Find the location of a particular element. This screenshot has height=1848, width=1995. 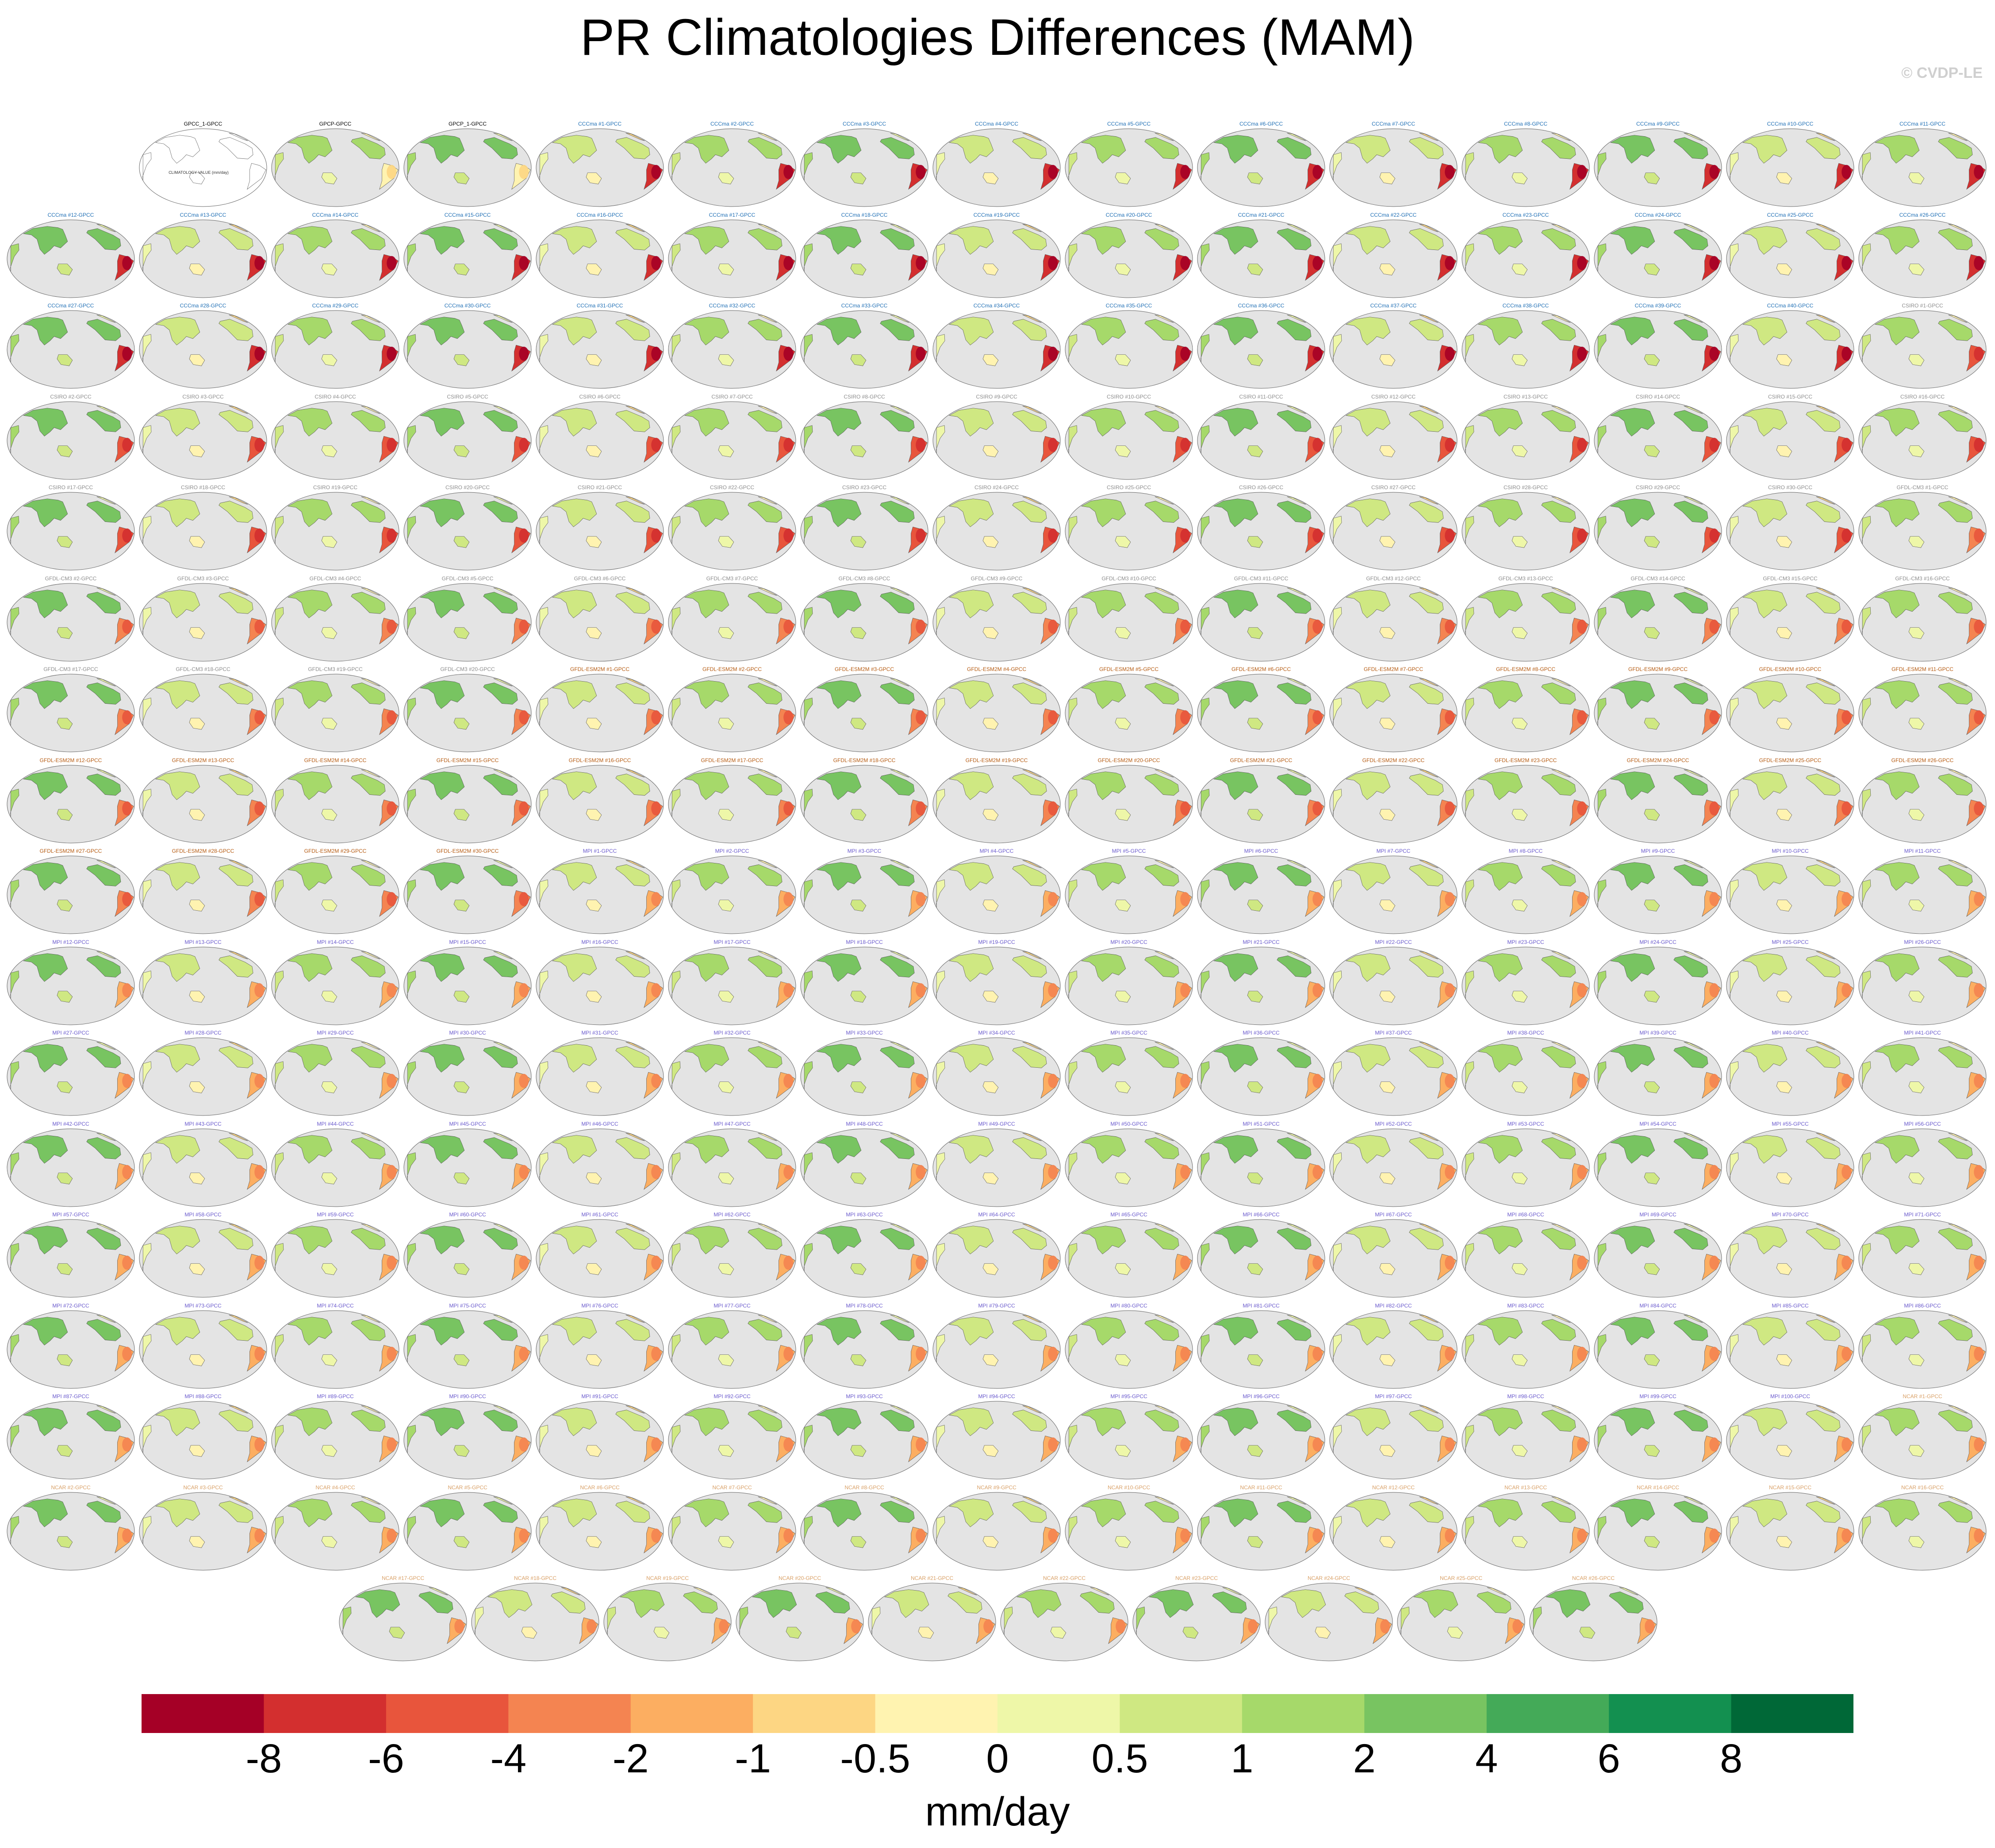

map-panel-title: MPI #2-GPCC is located at coordinates (732, 851).